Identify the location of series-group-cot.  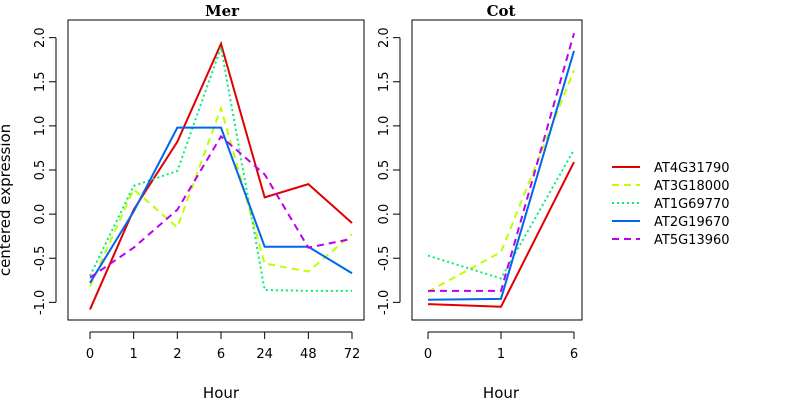
(501, 170).